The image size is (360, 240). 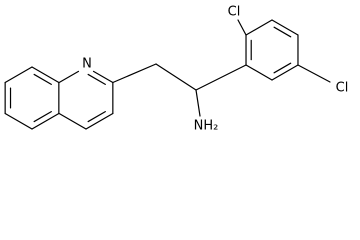 I want to click on atom-label-amine: NH₂, so click(x=206, y=126).